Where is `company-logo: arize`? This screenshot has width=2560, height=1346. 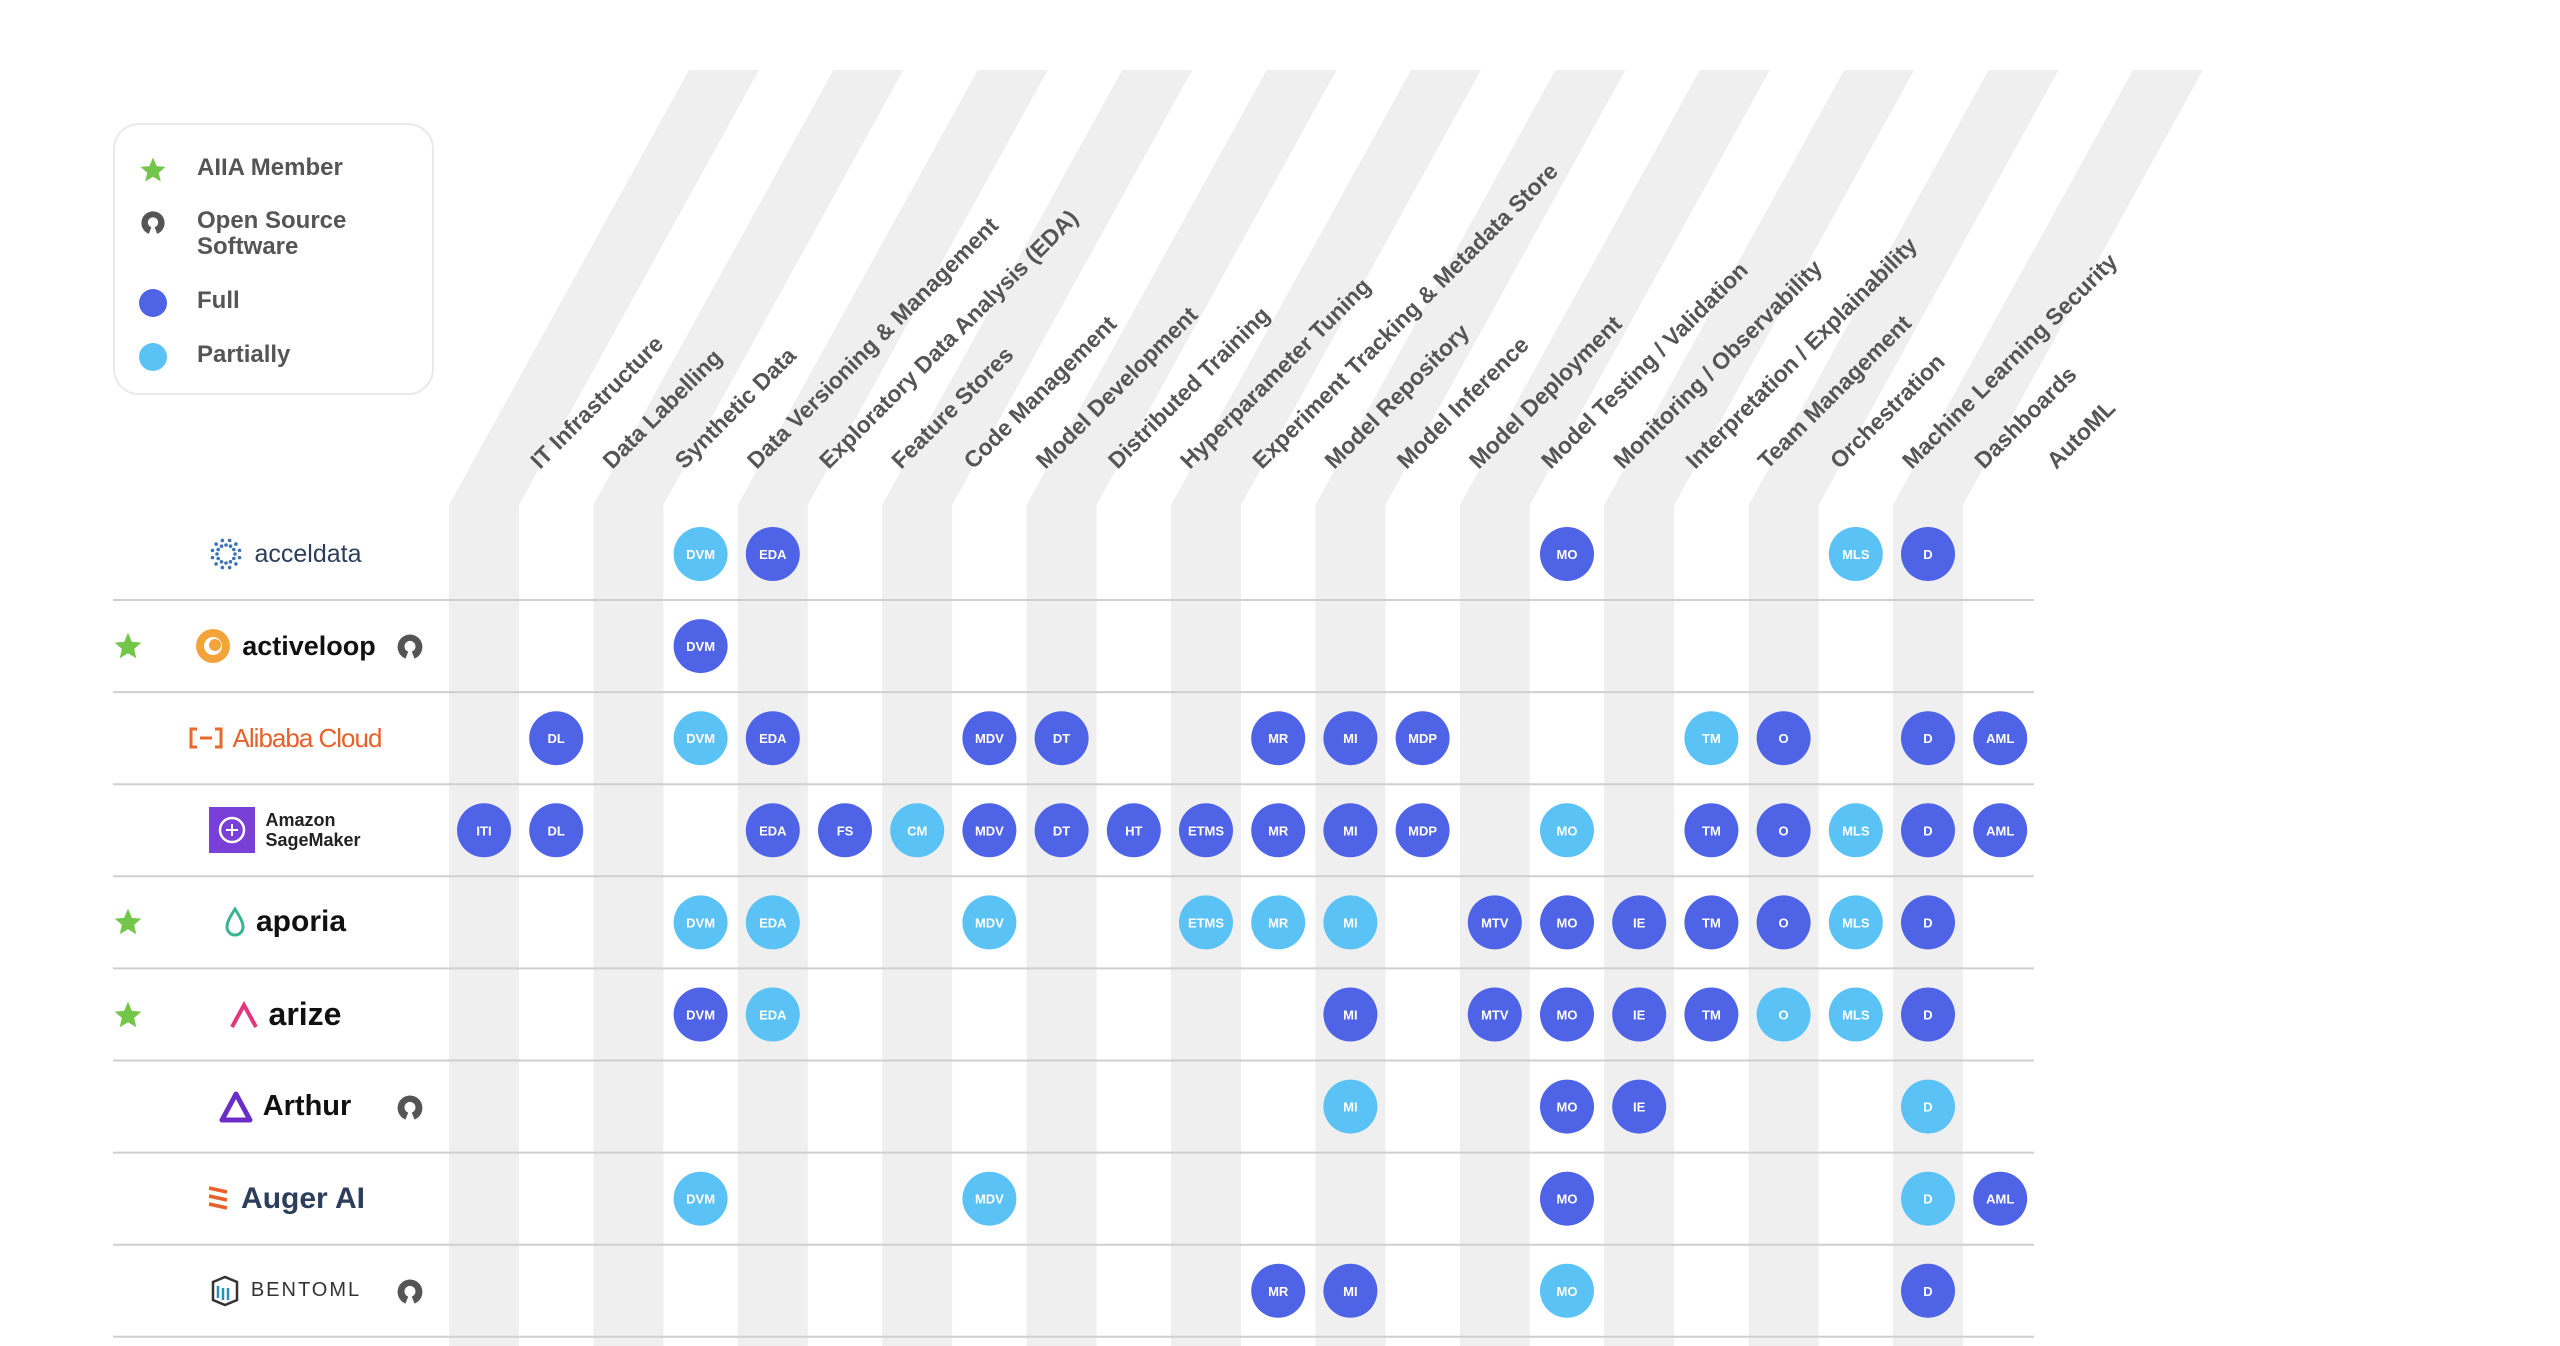
company-logo: arize is located at coordinates (285, 1015).